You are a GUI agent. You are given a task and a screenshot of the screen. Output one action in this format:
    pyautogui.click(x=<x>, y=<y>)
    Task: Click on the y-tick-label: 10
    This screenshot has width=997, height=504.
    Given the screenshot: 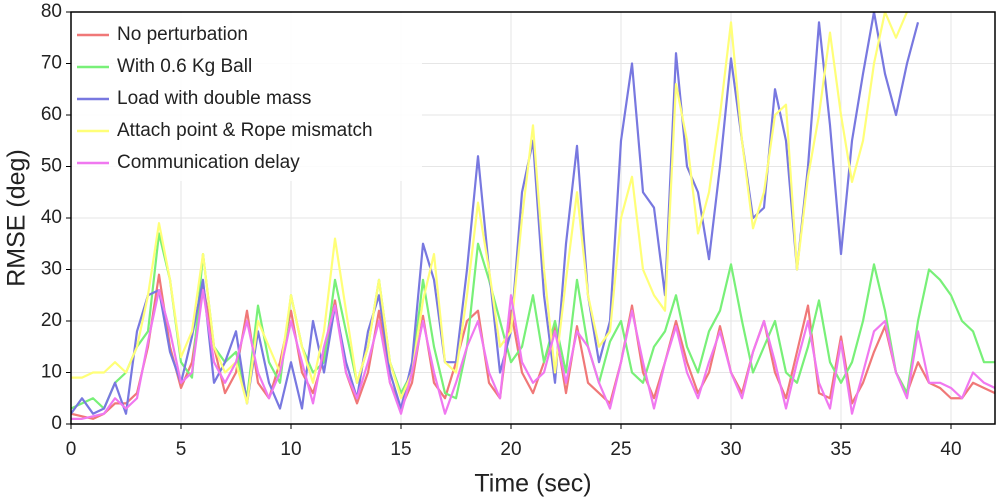 What is the action you would take?
    pyautogui.click(x=51, y=372)
    